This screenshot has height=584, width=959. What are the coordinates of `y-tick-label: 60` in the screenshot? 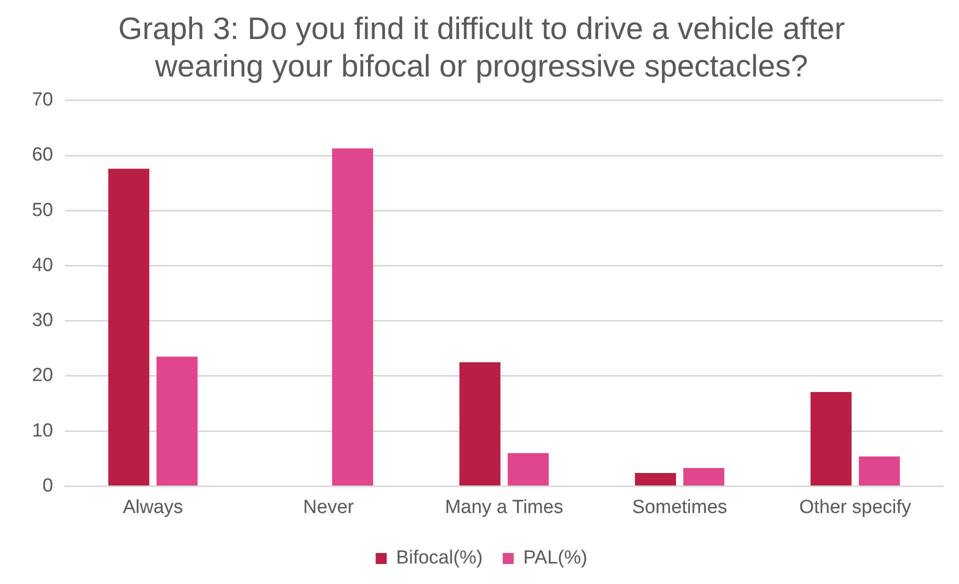 It's located at (43, 155).